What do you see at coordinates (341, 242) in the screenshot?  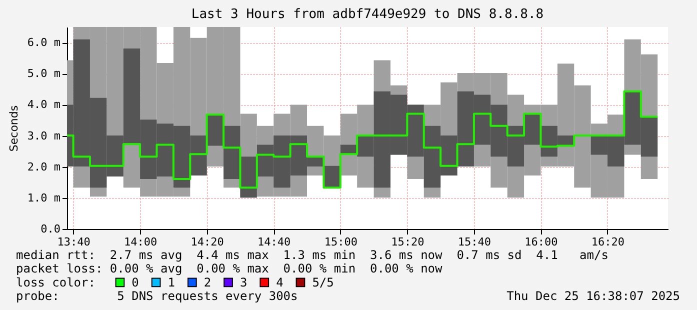 I see `x-tick-label: 15:00` at bounding box center [341, 242].